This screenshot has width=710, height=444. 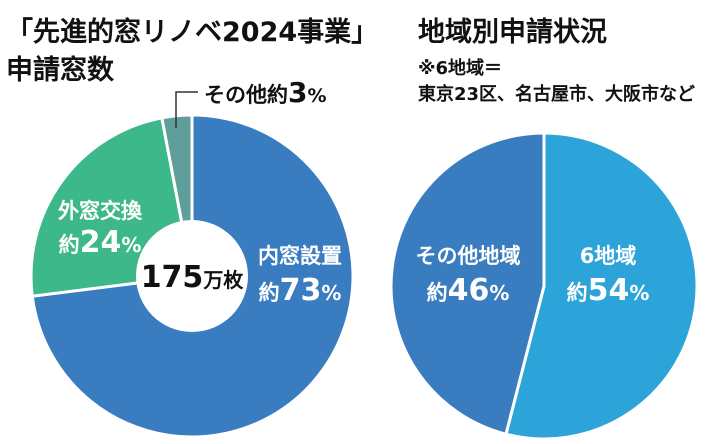 I want to click on slice-label-outer-window: 外窓交換, so click(x=100, y=211).